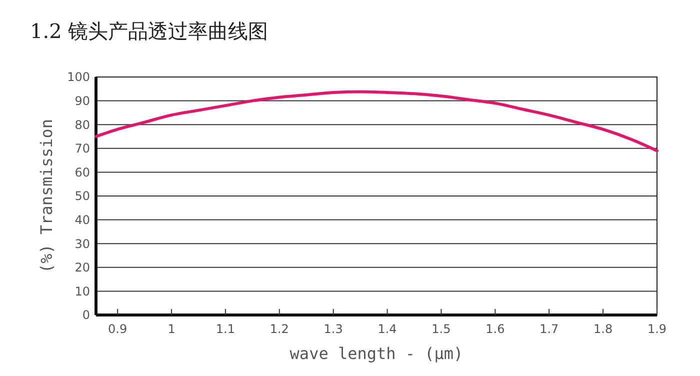 The height and width of the screenshot is (376, 700). Describe the element at coordinates (603, 329) in the screenshot. I see `x-tick-label: 1.8` at that location.